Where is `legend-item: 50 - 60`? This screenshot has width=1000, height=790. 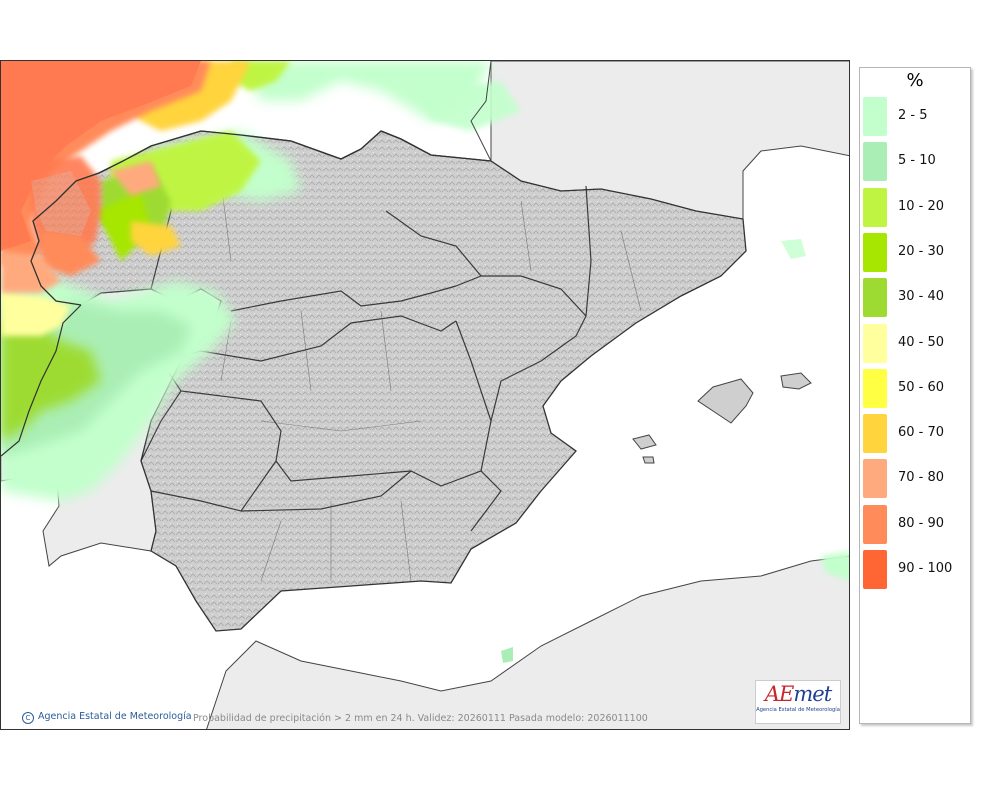
legend-item: 50 - 60 is located at coordinates (915, 387).